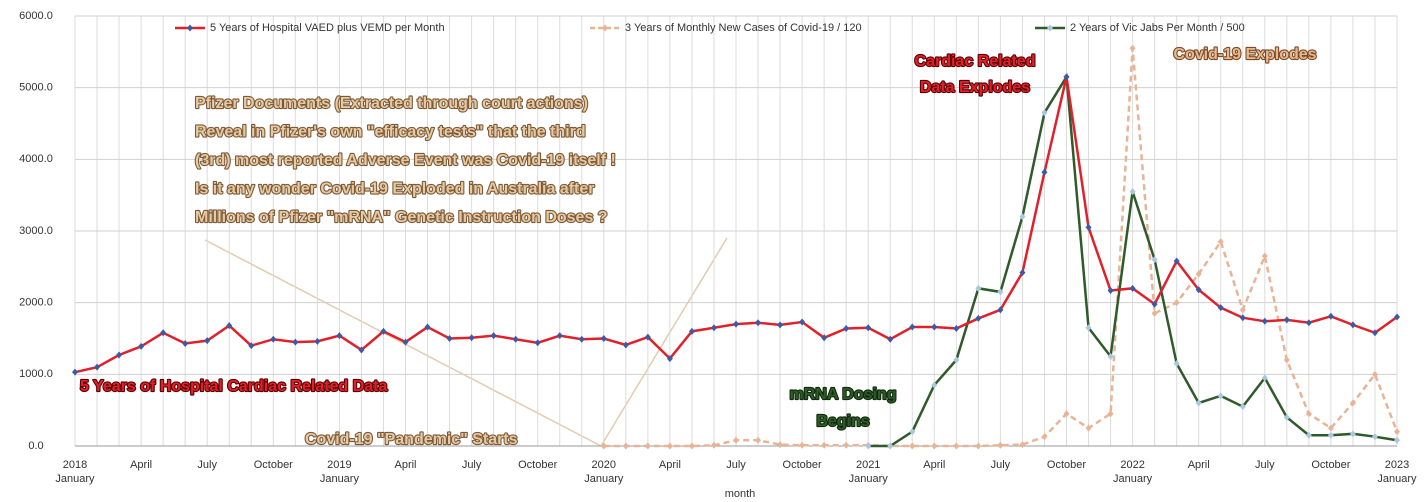 Image resolution: width=1426 pixels, height=502 pixels. I want to click on annotation: mRNA Dosing, so click(843, 394).